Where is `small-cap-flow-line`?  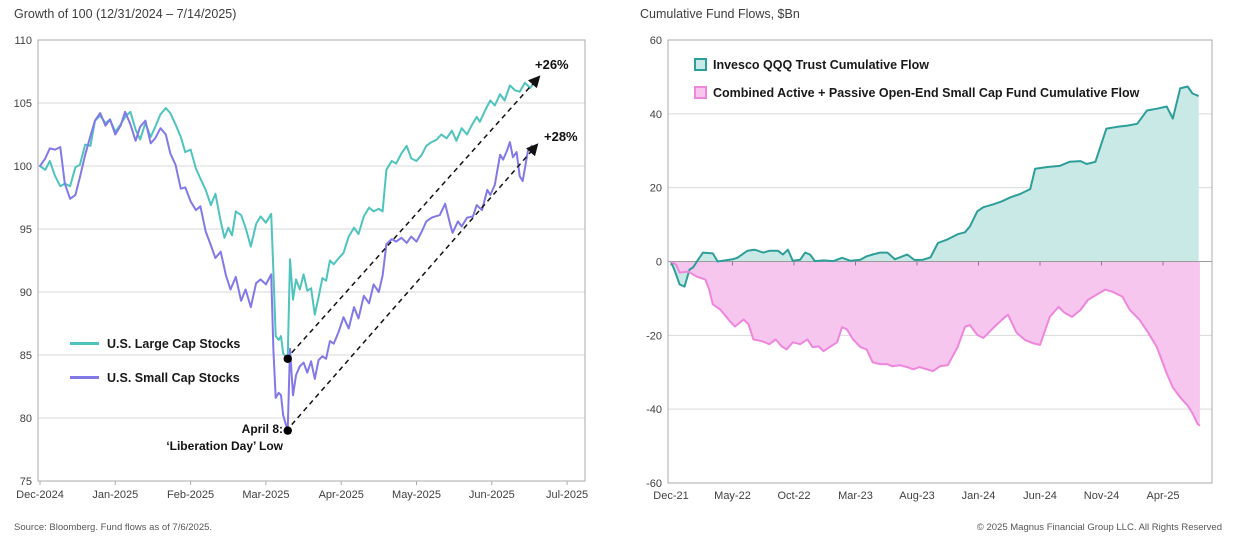
small-cap-flow-line is located at coordinates (935, 343).